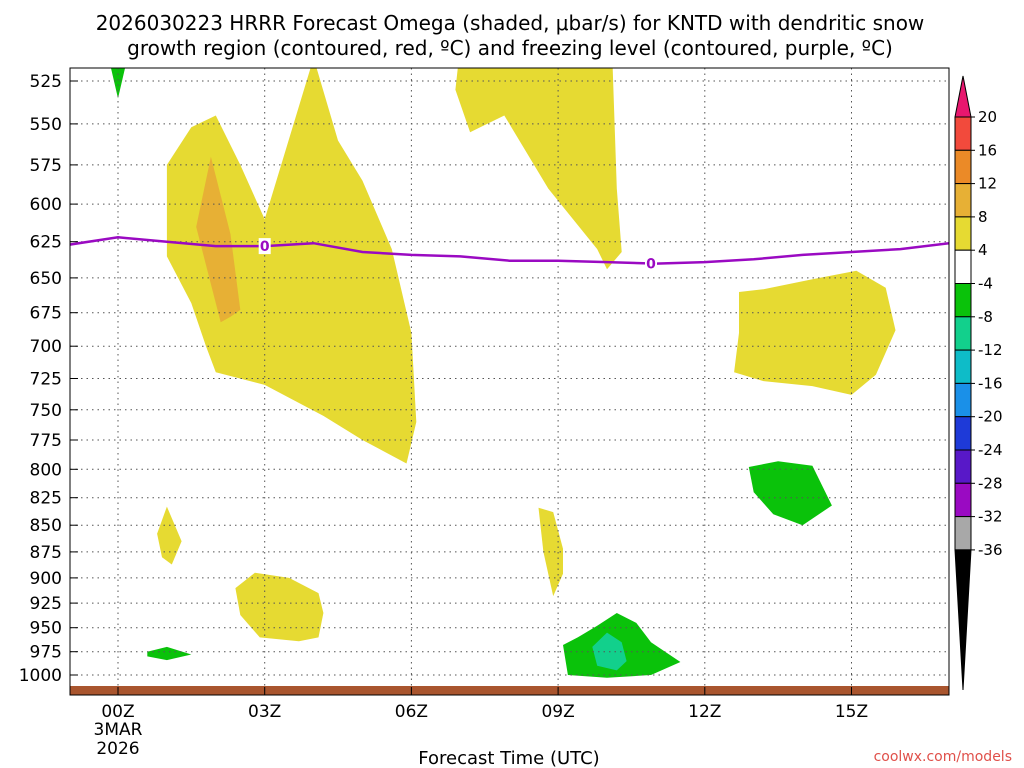  I want to click on y-tick-label-675: 675, so click(46, 314).